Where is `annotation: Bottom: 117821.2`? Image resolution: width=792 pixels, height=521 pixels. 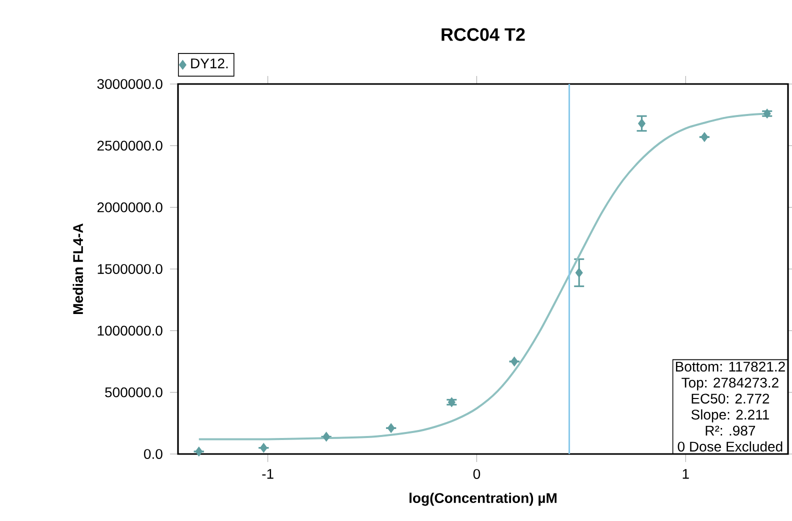
annotation: Bottom: 117821.2 is located at coordinates (730, 367).